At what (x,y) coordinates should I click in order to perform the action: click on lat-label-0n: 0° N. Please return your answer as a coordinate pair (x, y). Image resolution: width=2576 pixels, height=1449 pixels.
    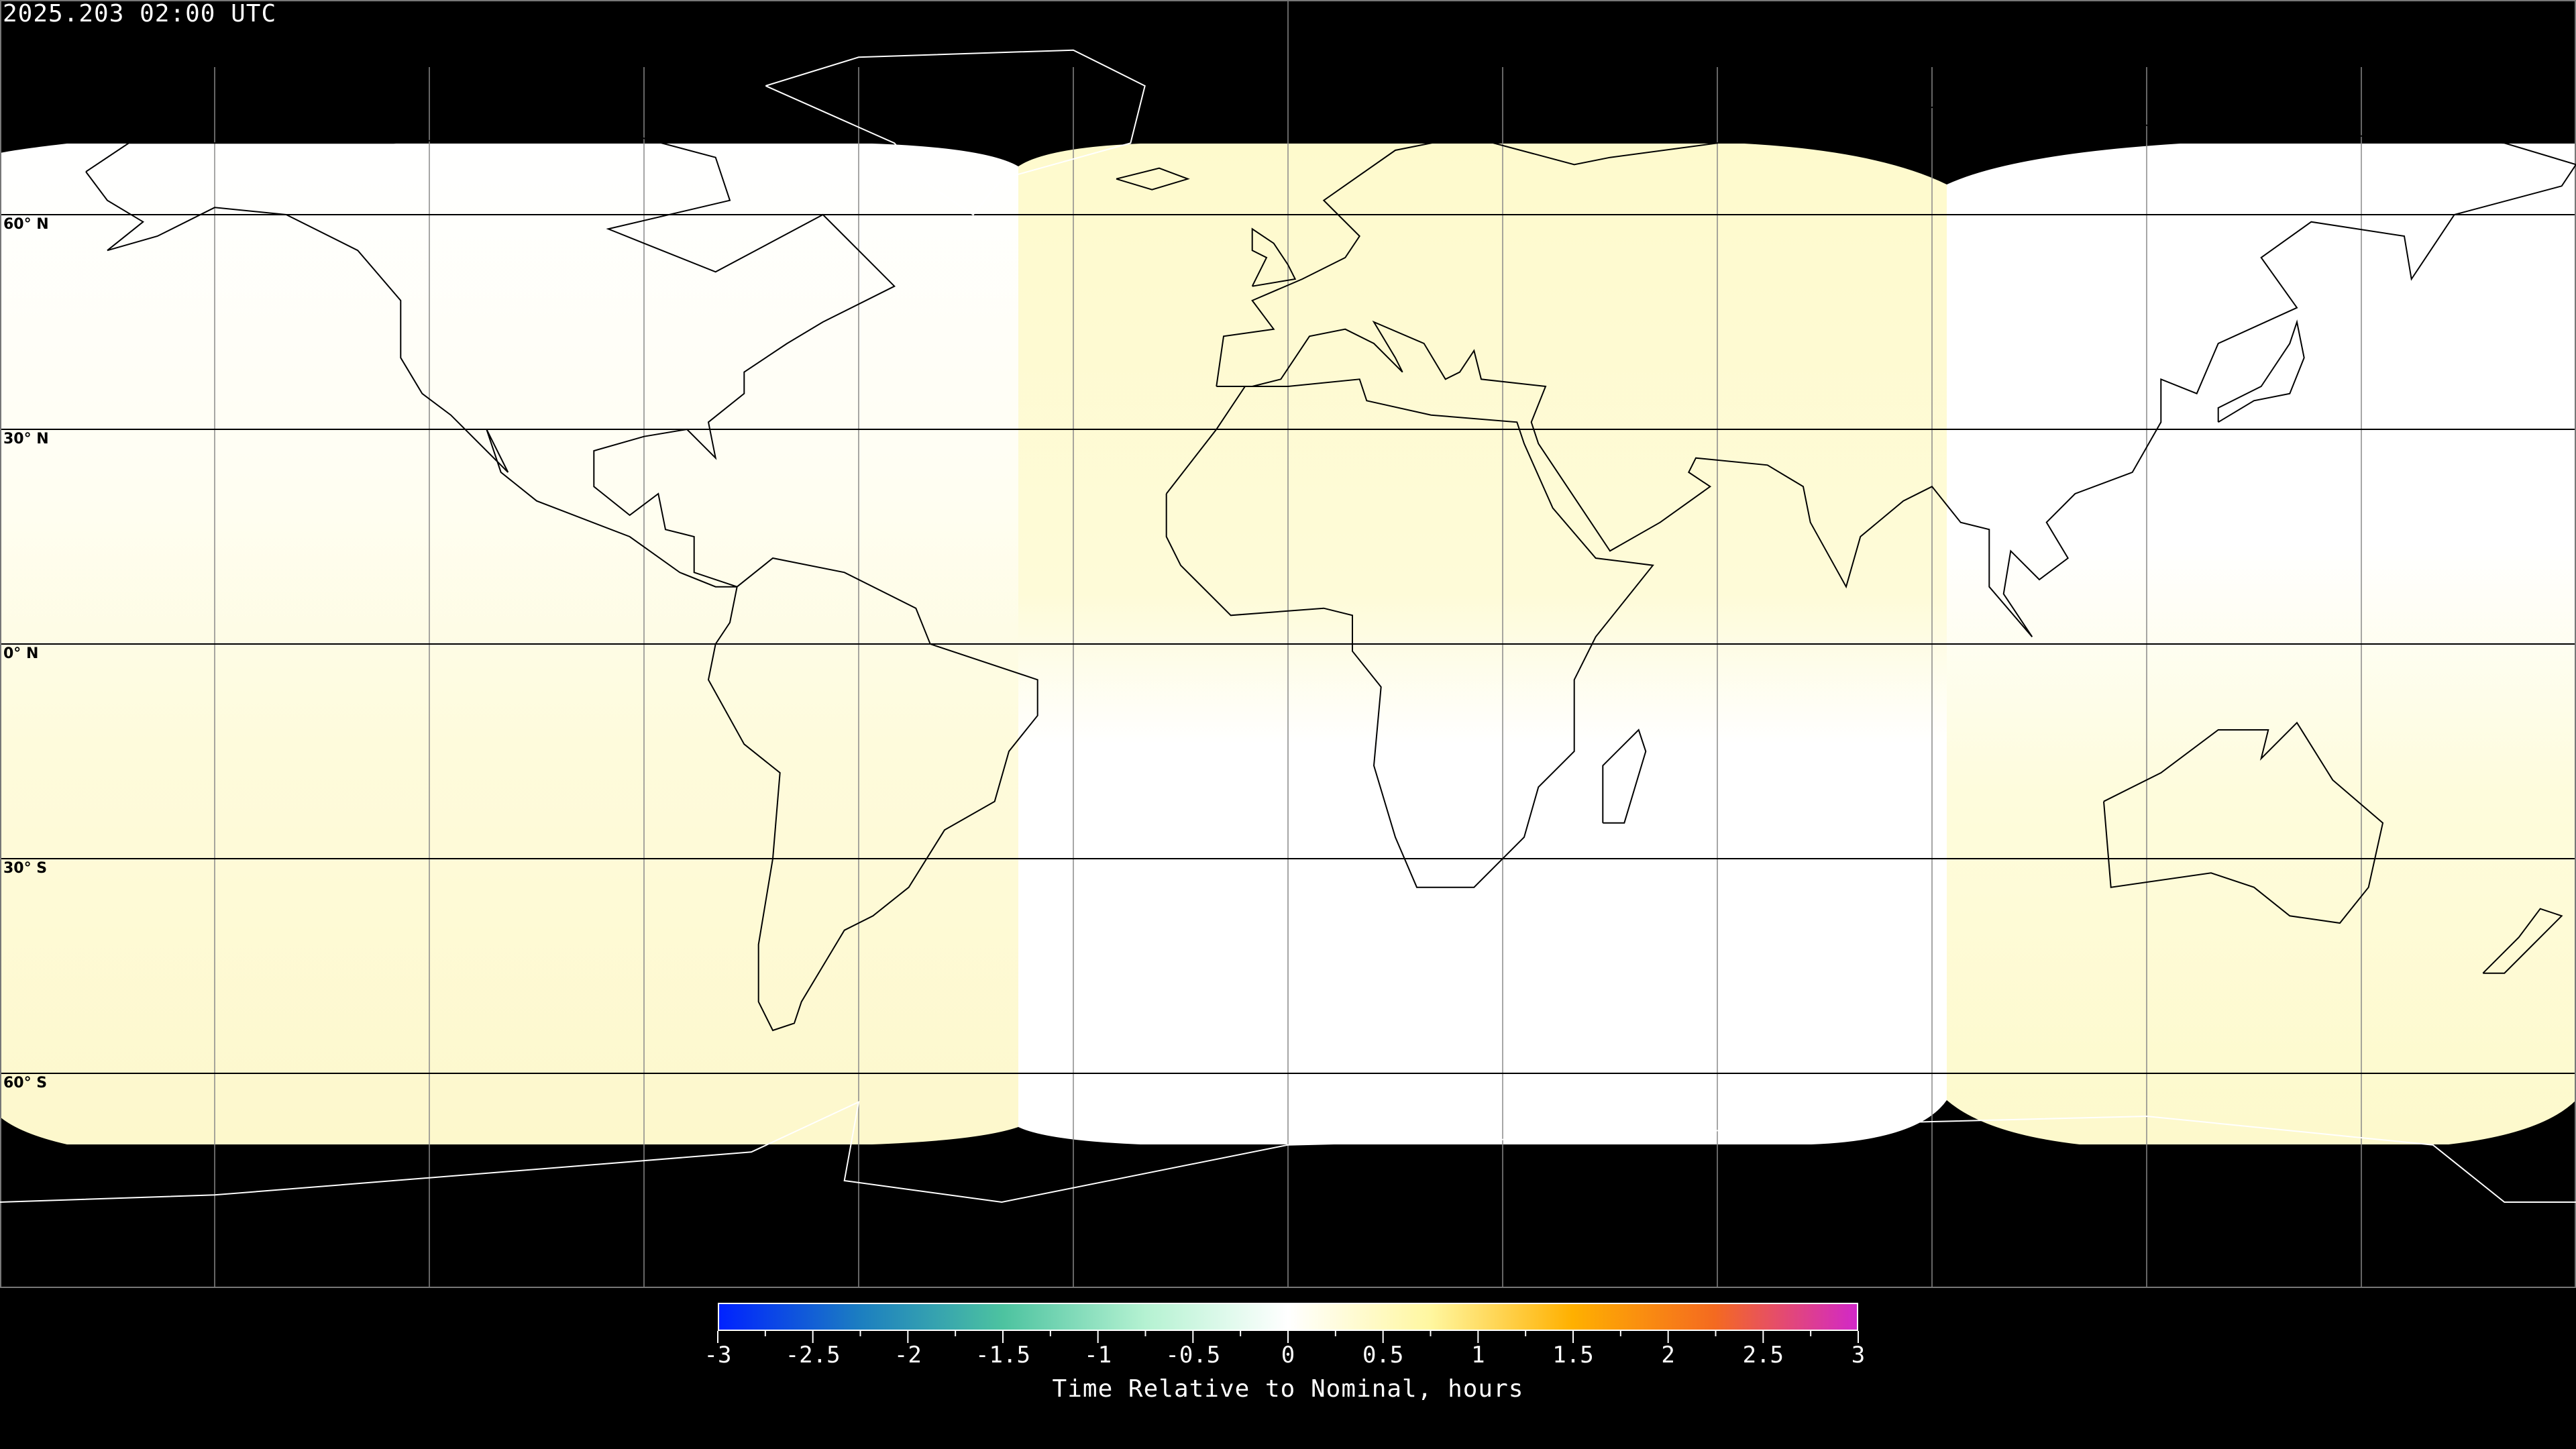
    Looking at the image, I should click on (21, 653).